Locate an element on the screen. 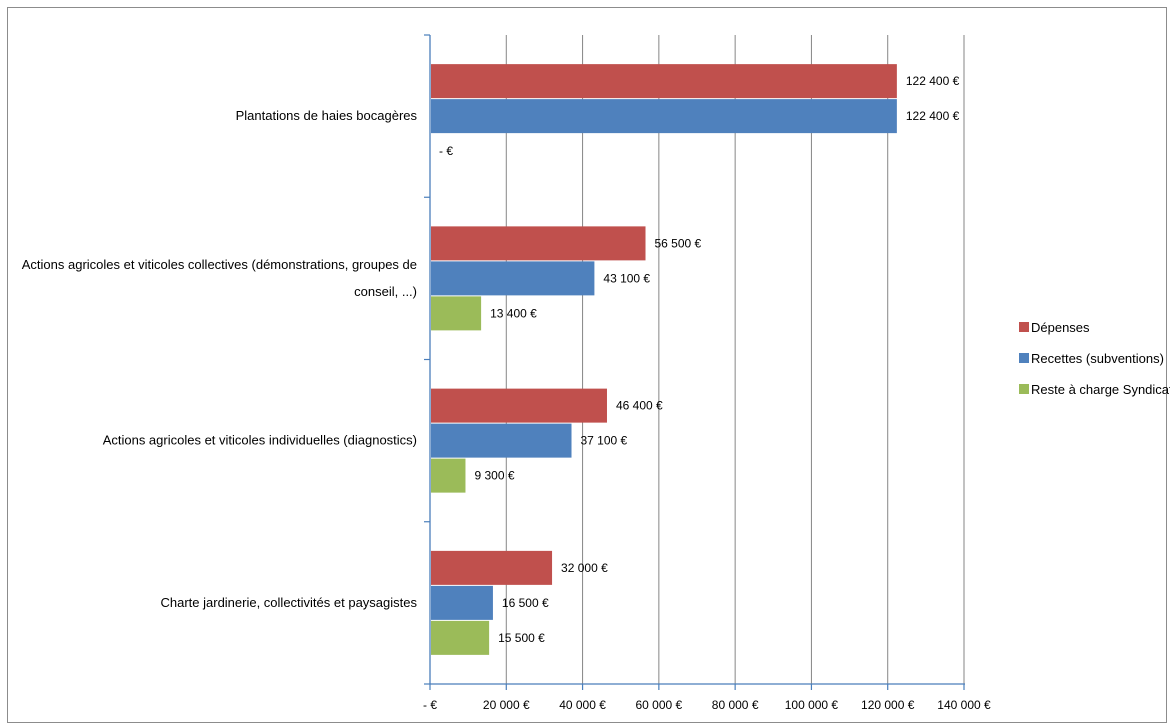 The height and width of the screenshot is (725, 1170). data-label: 56 500 € is located at coordinates (678, 243).